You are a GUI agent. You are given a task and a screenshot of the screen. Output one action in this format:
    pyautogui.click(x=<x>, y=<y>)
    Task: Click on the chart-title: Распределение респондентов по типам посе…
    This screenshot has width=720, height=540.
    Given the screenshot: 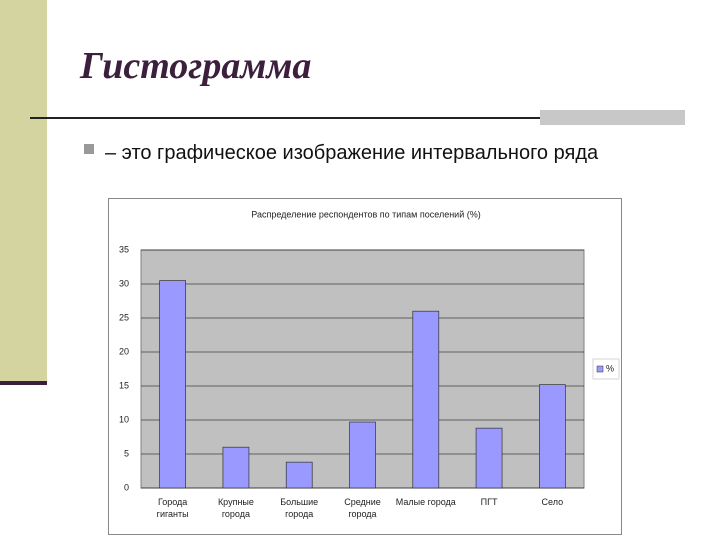 What is the action you would take?
    pyautogui.click(x=365, y=214)
    